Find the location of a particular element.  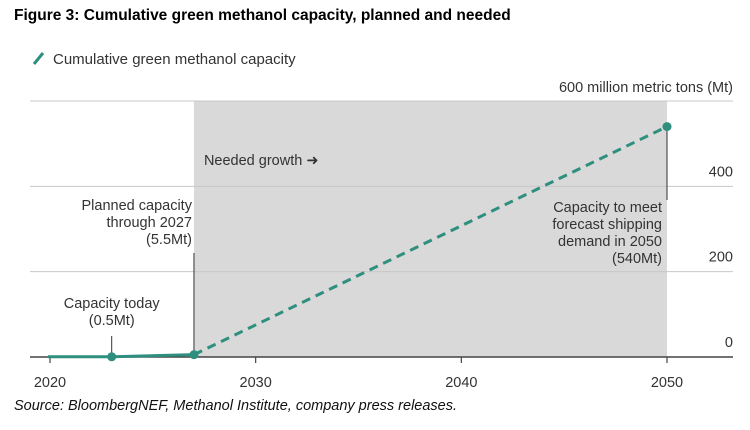

annotation-planned: Planned capacity through 2027 (5.5Mt) is located at coordinates (137, 223).